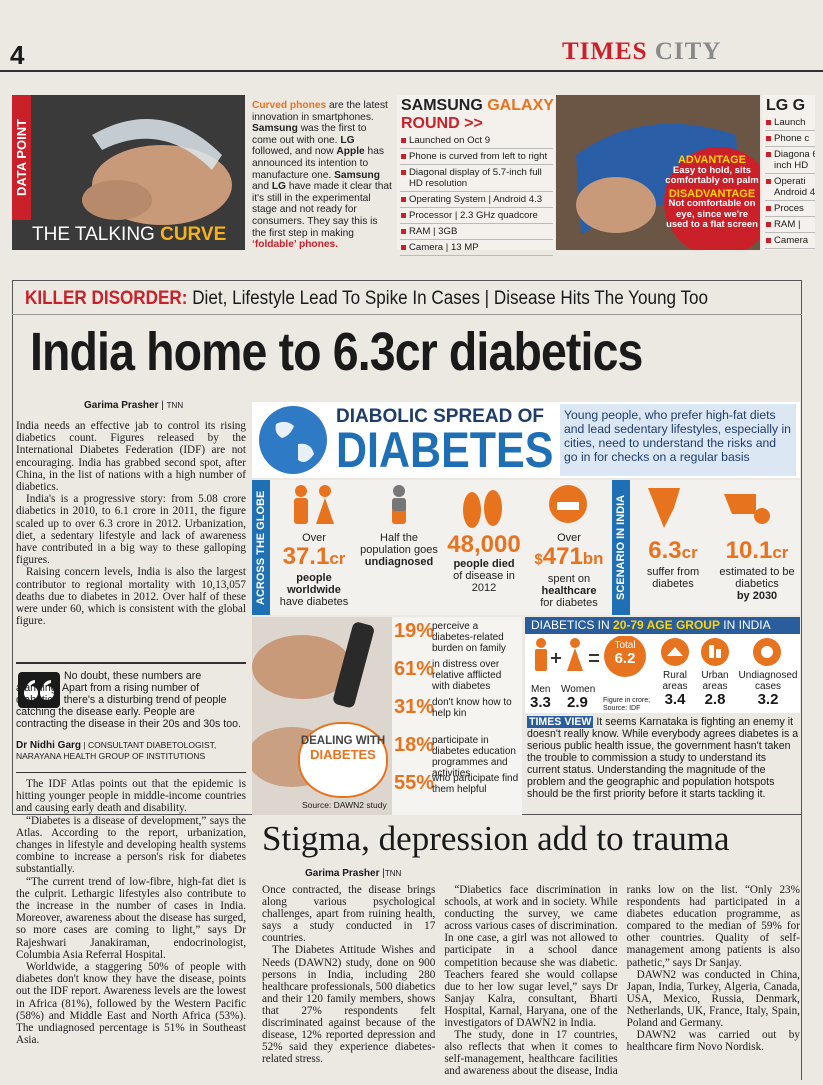 Image resolution: width=823 pixels, height=1085 pixels. What do you see at coordinates (314, 602) in the screenshot?
I see `stat-text: have diabetes` at bounding box center [314, 602].